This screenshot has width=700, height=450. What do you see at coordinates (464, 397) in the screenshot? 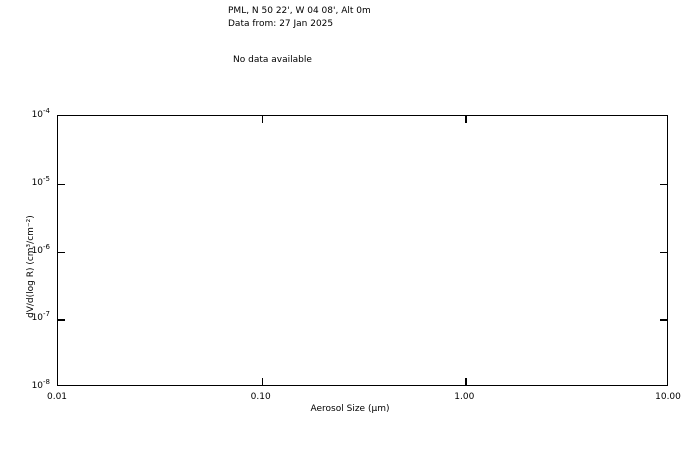
I see `x-axis-tick-label: 1.00` at bounding box center [464, 397].